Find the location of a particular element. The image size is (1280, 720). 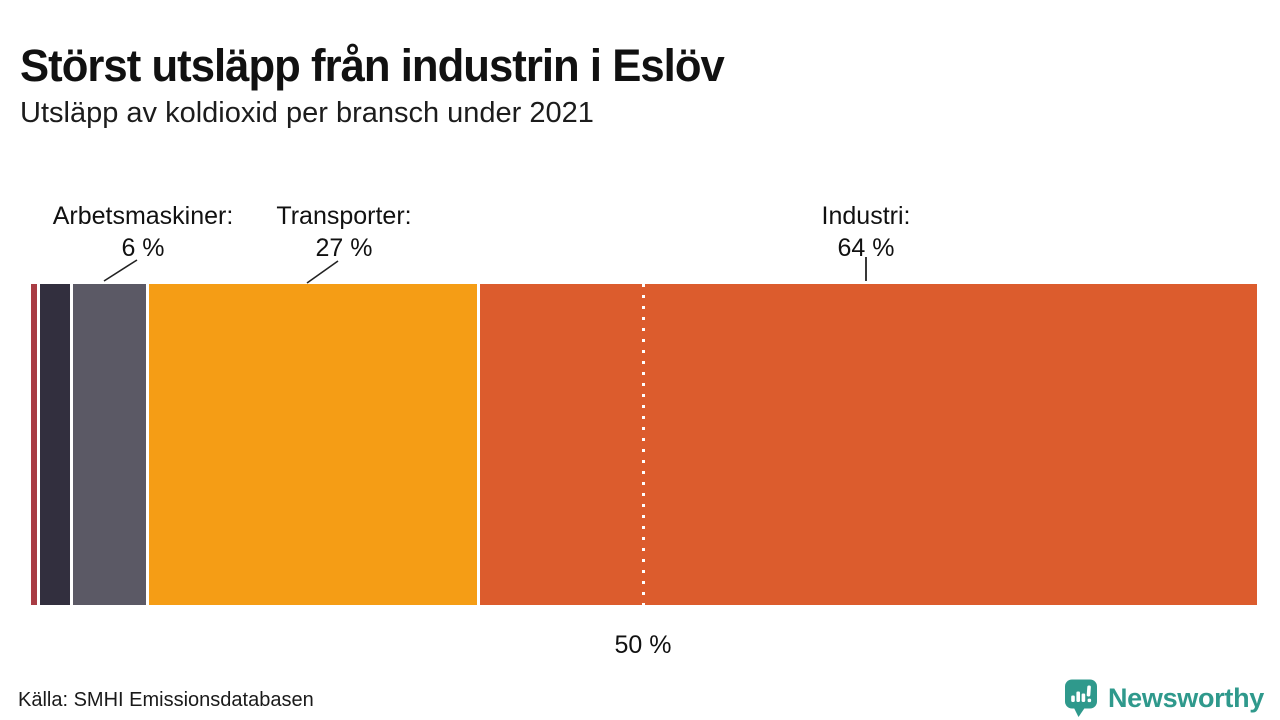

newsworthy-logo-icon is located at coordinates (1080, 698).